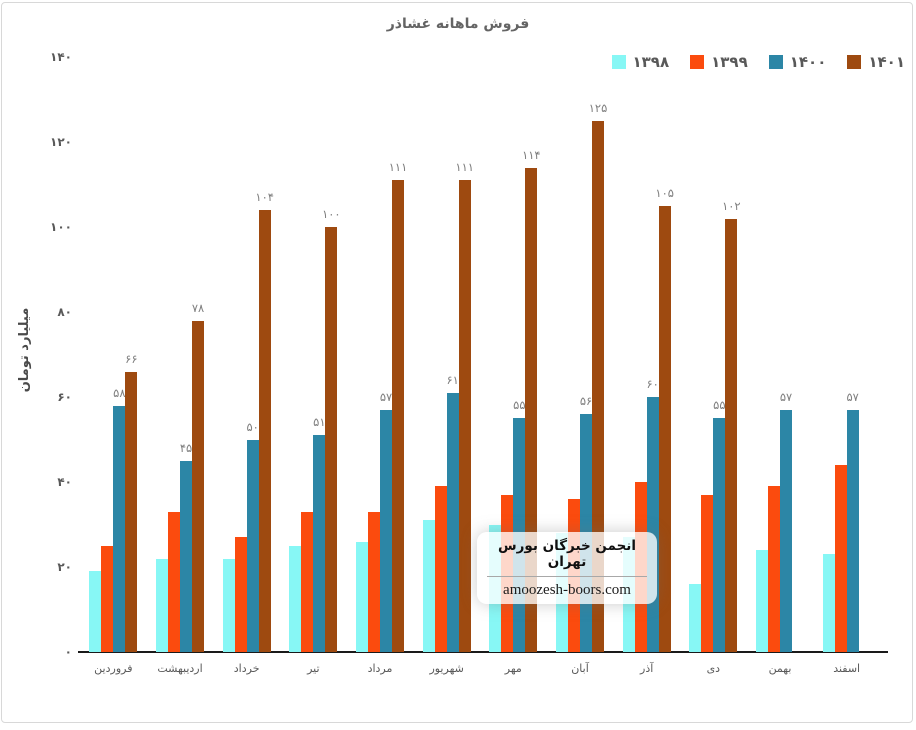  Describe the element at coordinates (651, 62) in the screenshot. I see `legend-label: ۱۳۹۸` at that location.